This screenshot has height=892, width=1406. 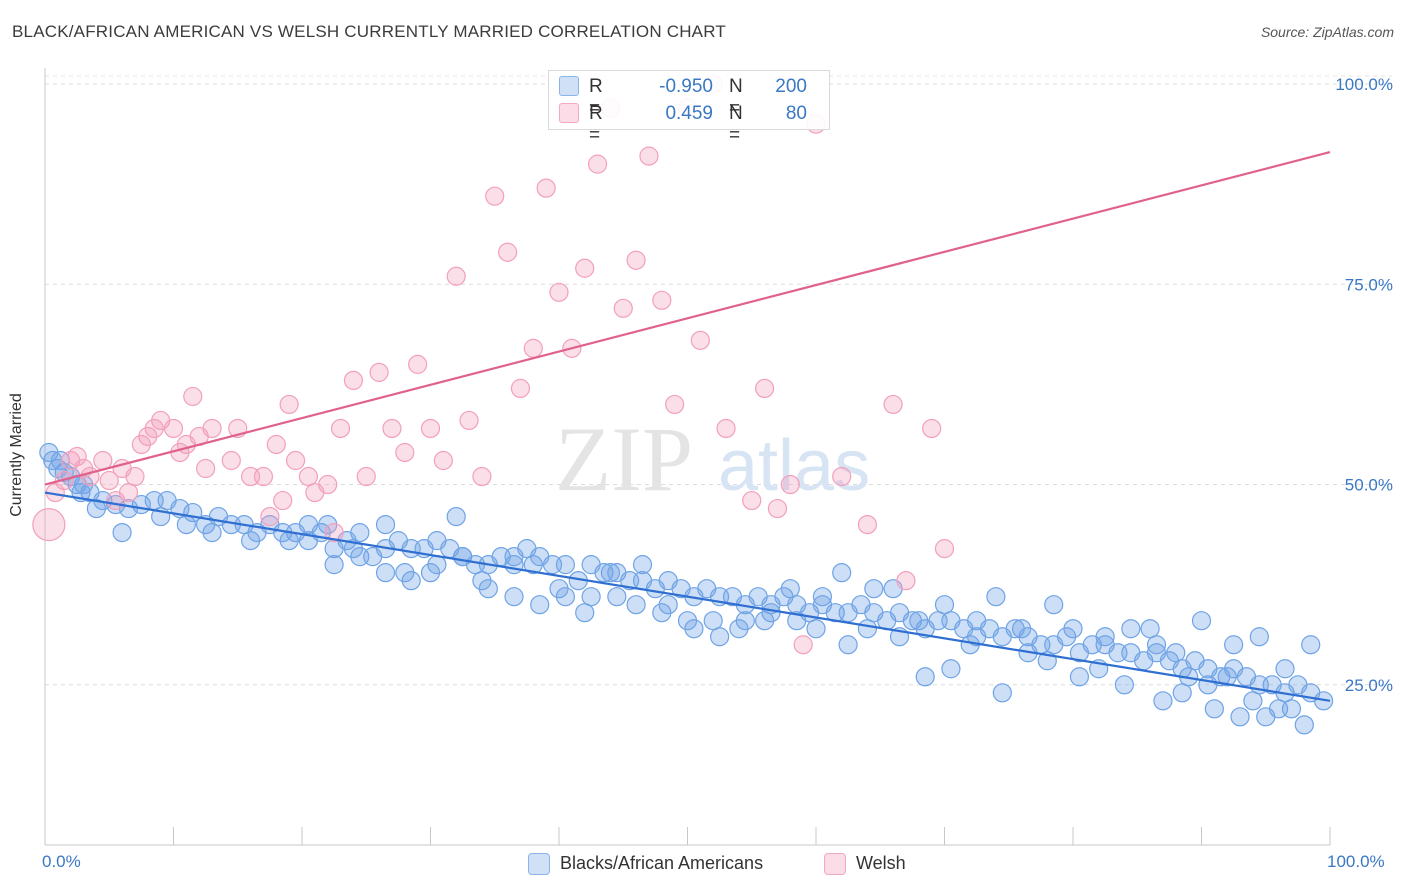 I want to click on y-tick-label: 50.0%, so click(x=1369, y=485).